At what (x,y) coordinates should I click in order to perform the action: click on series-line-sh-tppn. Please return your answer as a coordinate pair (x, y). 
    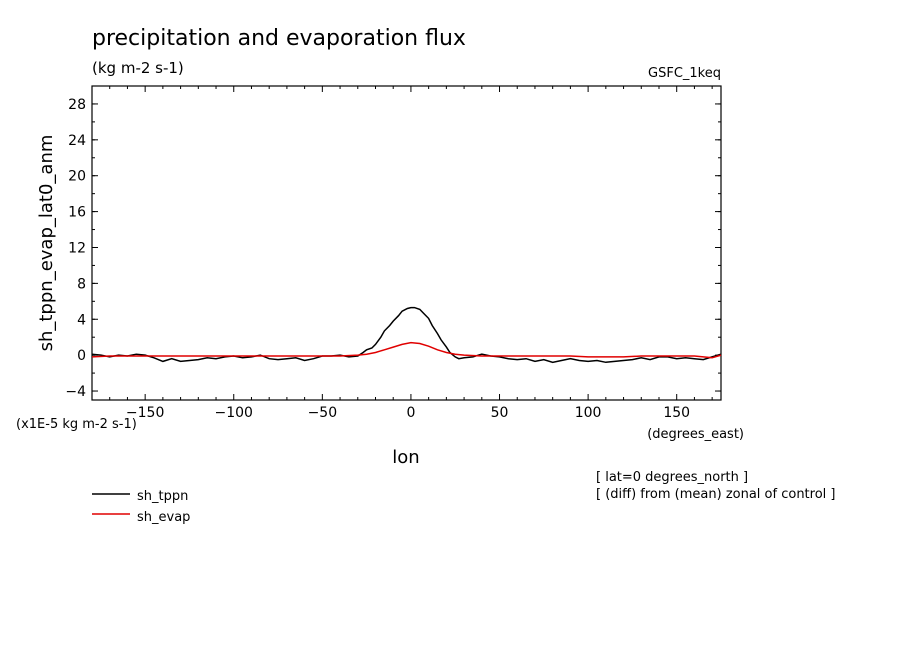
    Looking at the image, I should click on (406, 335).